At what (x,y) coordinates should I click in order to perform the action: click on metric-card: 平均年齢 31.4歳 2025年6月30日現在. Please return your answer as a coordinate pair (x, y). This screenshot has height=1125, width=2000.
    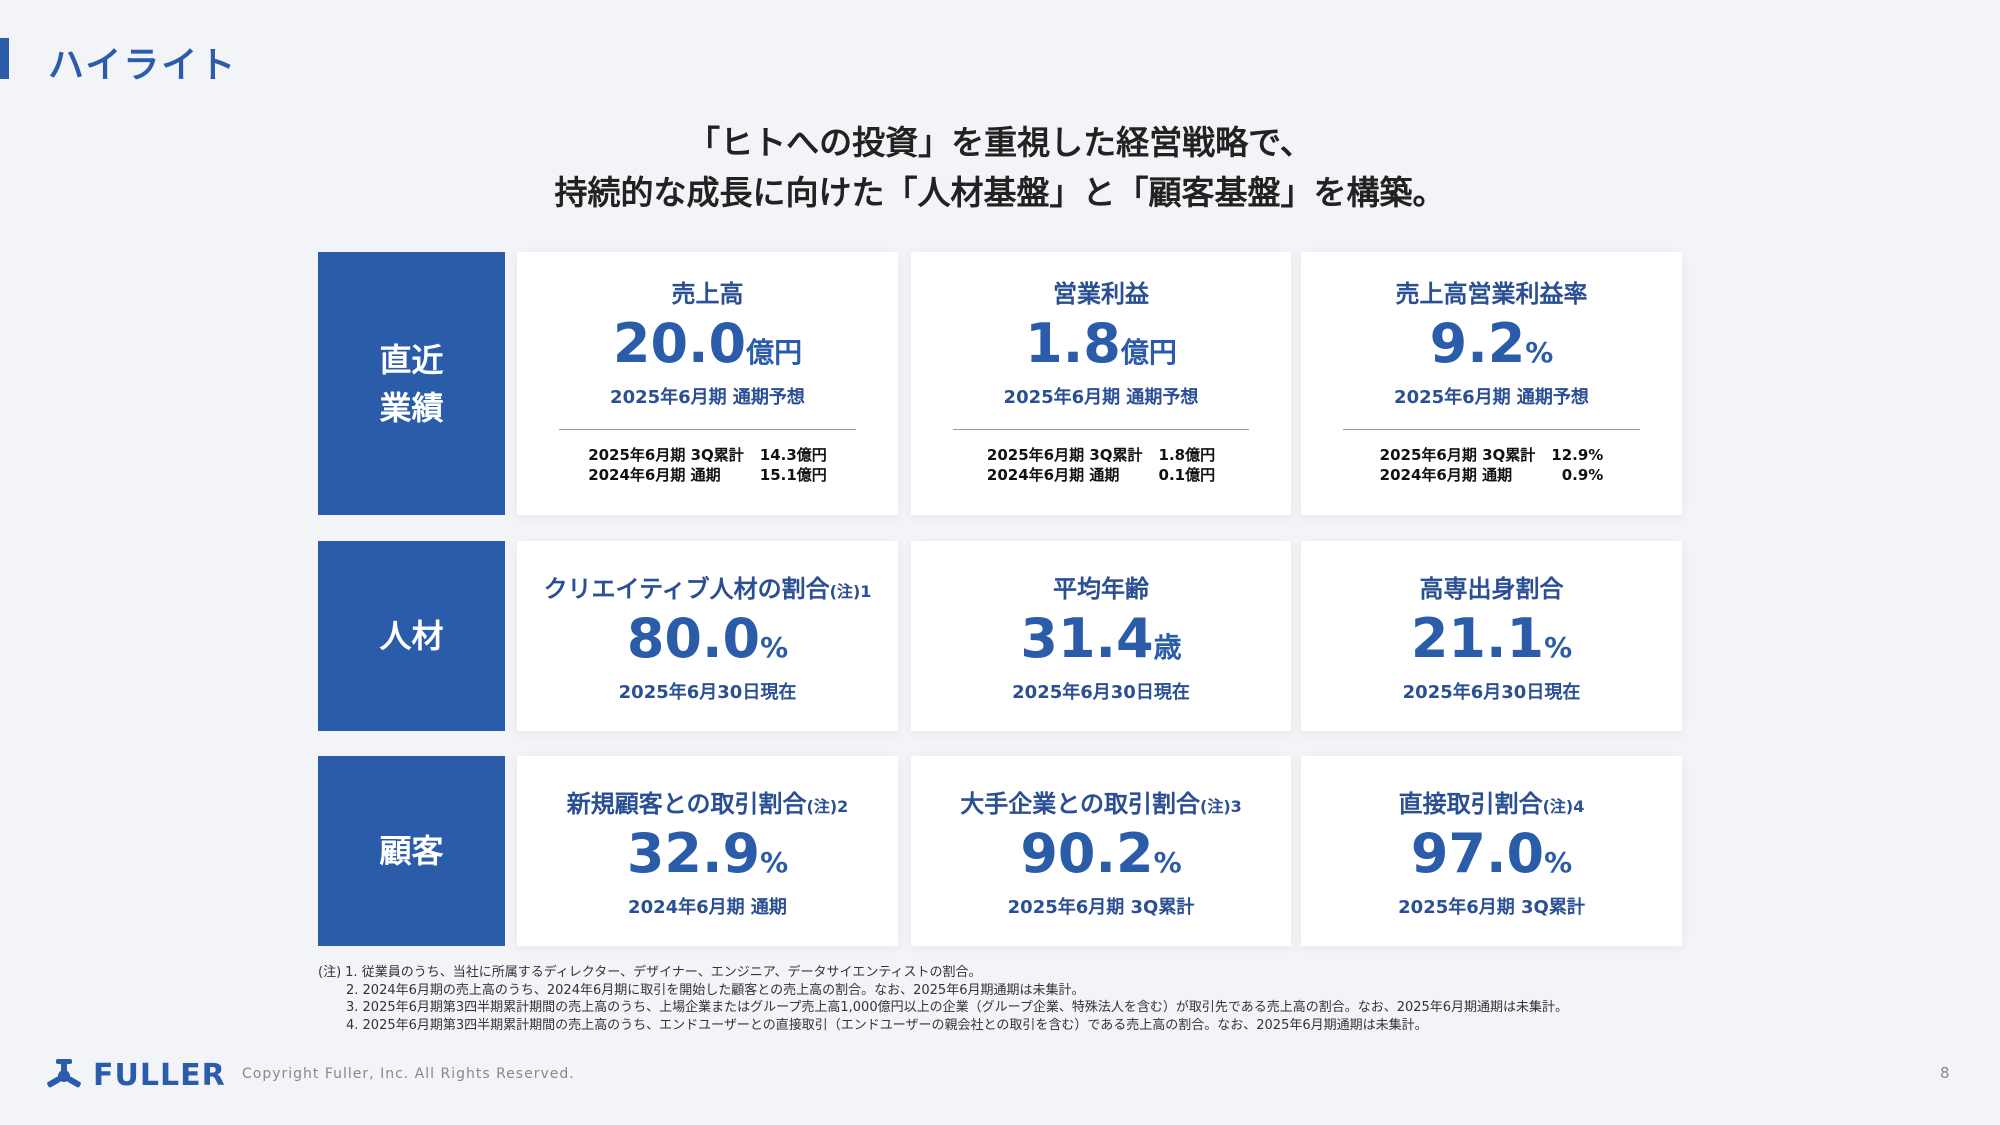
    Looking at the image, I should click on (1101, 636).